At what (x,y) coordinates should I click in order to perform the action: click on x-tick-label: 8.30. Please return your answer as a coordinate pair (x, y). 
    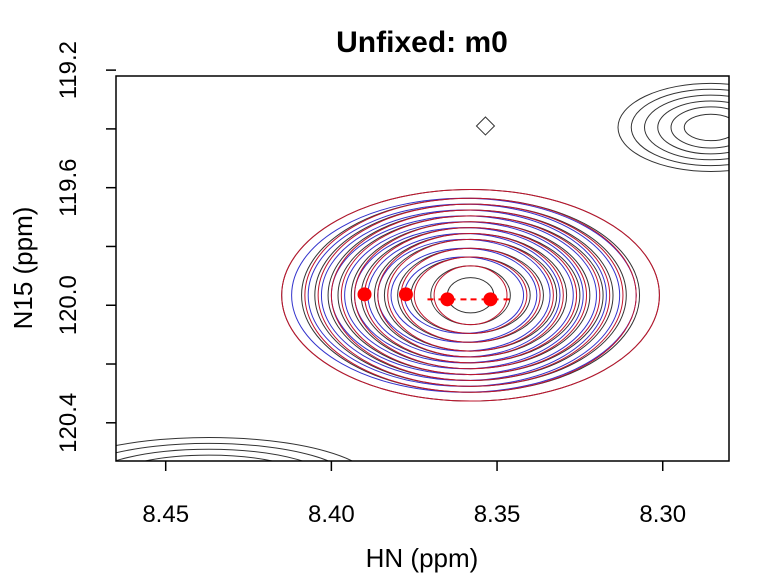
    Looking at the image, I should click on (662, 514).